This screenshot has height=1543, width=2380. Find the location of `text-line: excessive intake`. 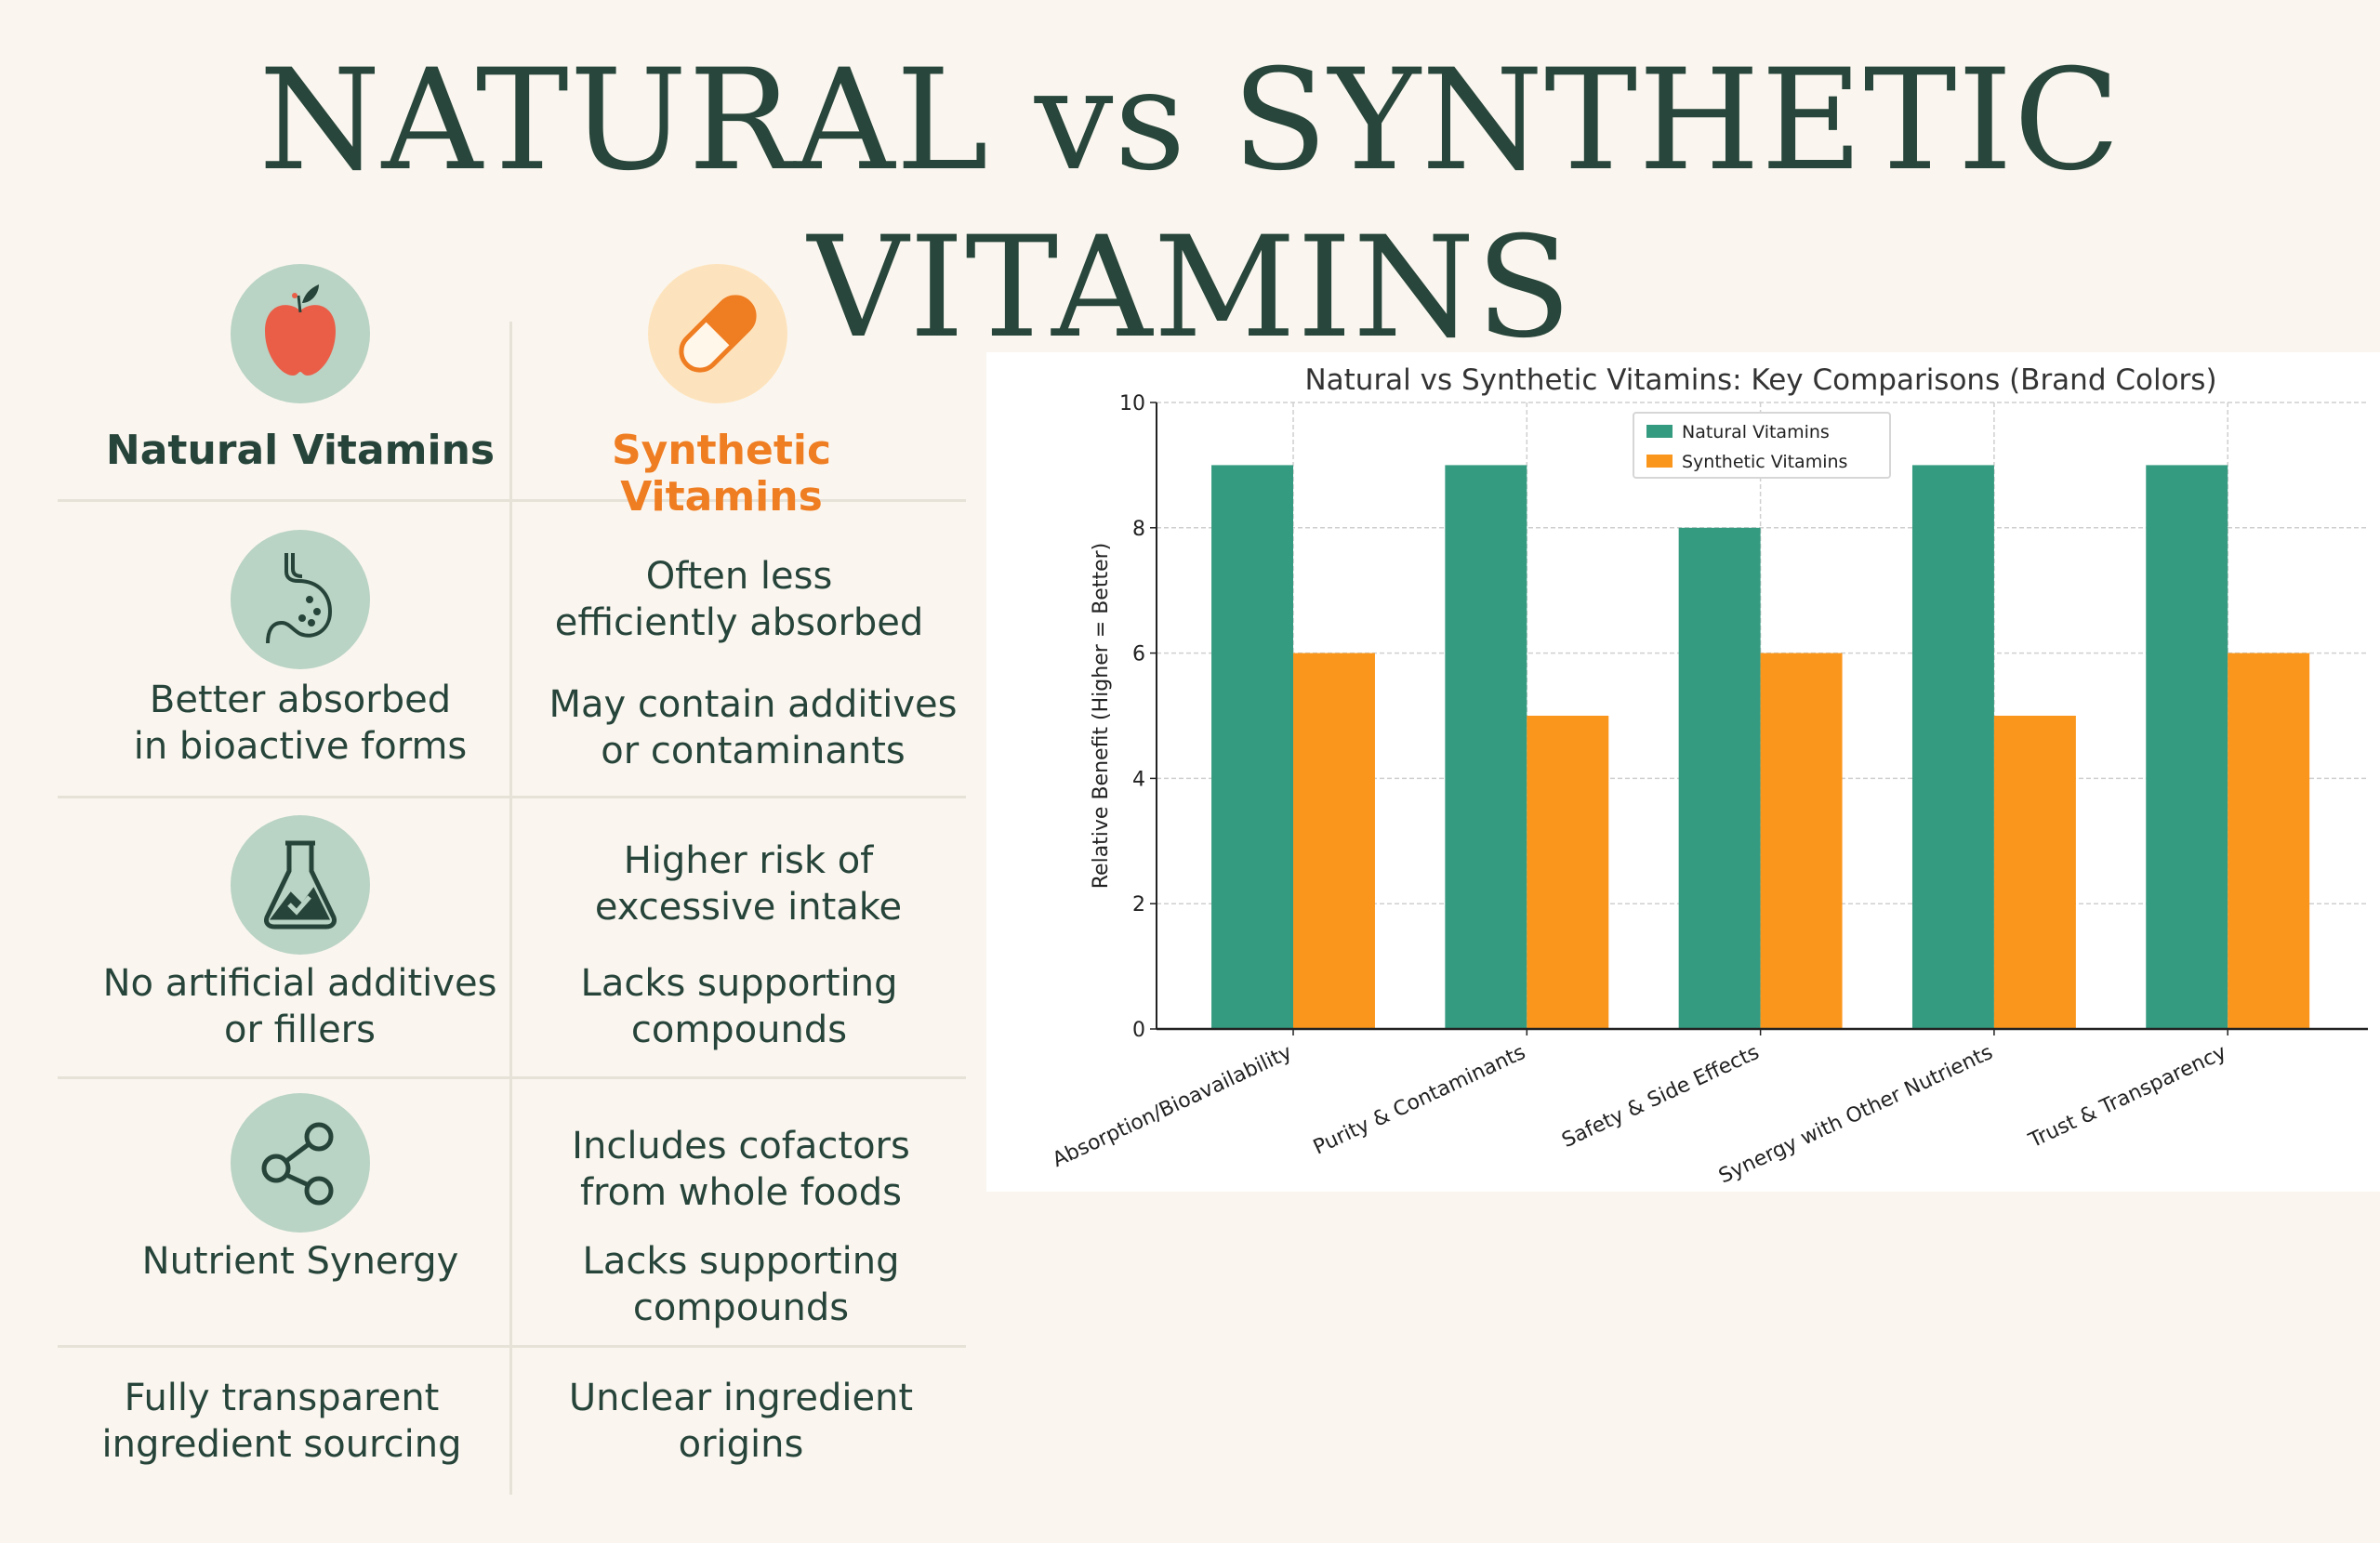

text-line: excessive intake is located at coordinates (748, 907).